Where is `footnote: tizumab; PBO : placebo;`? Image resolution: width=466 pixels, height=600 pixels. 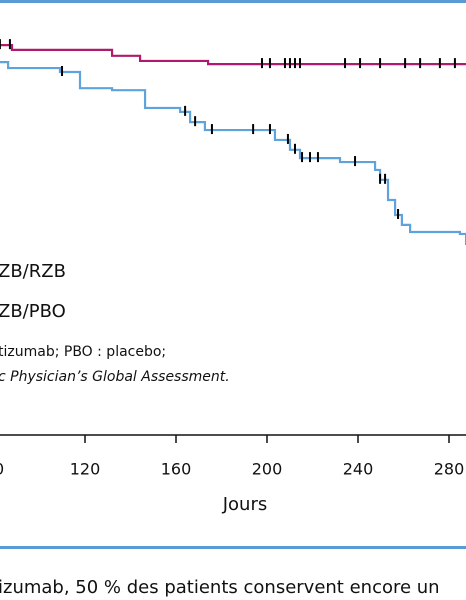
footnote: tizumab; PBO : placebo; is located at coordinates (83, 352).